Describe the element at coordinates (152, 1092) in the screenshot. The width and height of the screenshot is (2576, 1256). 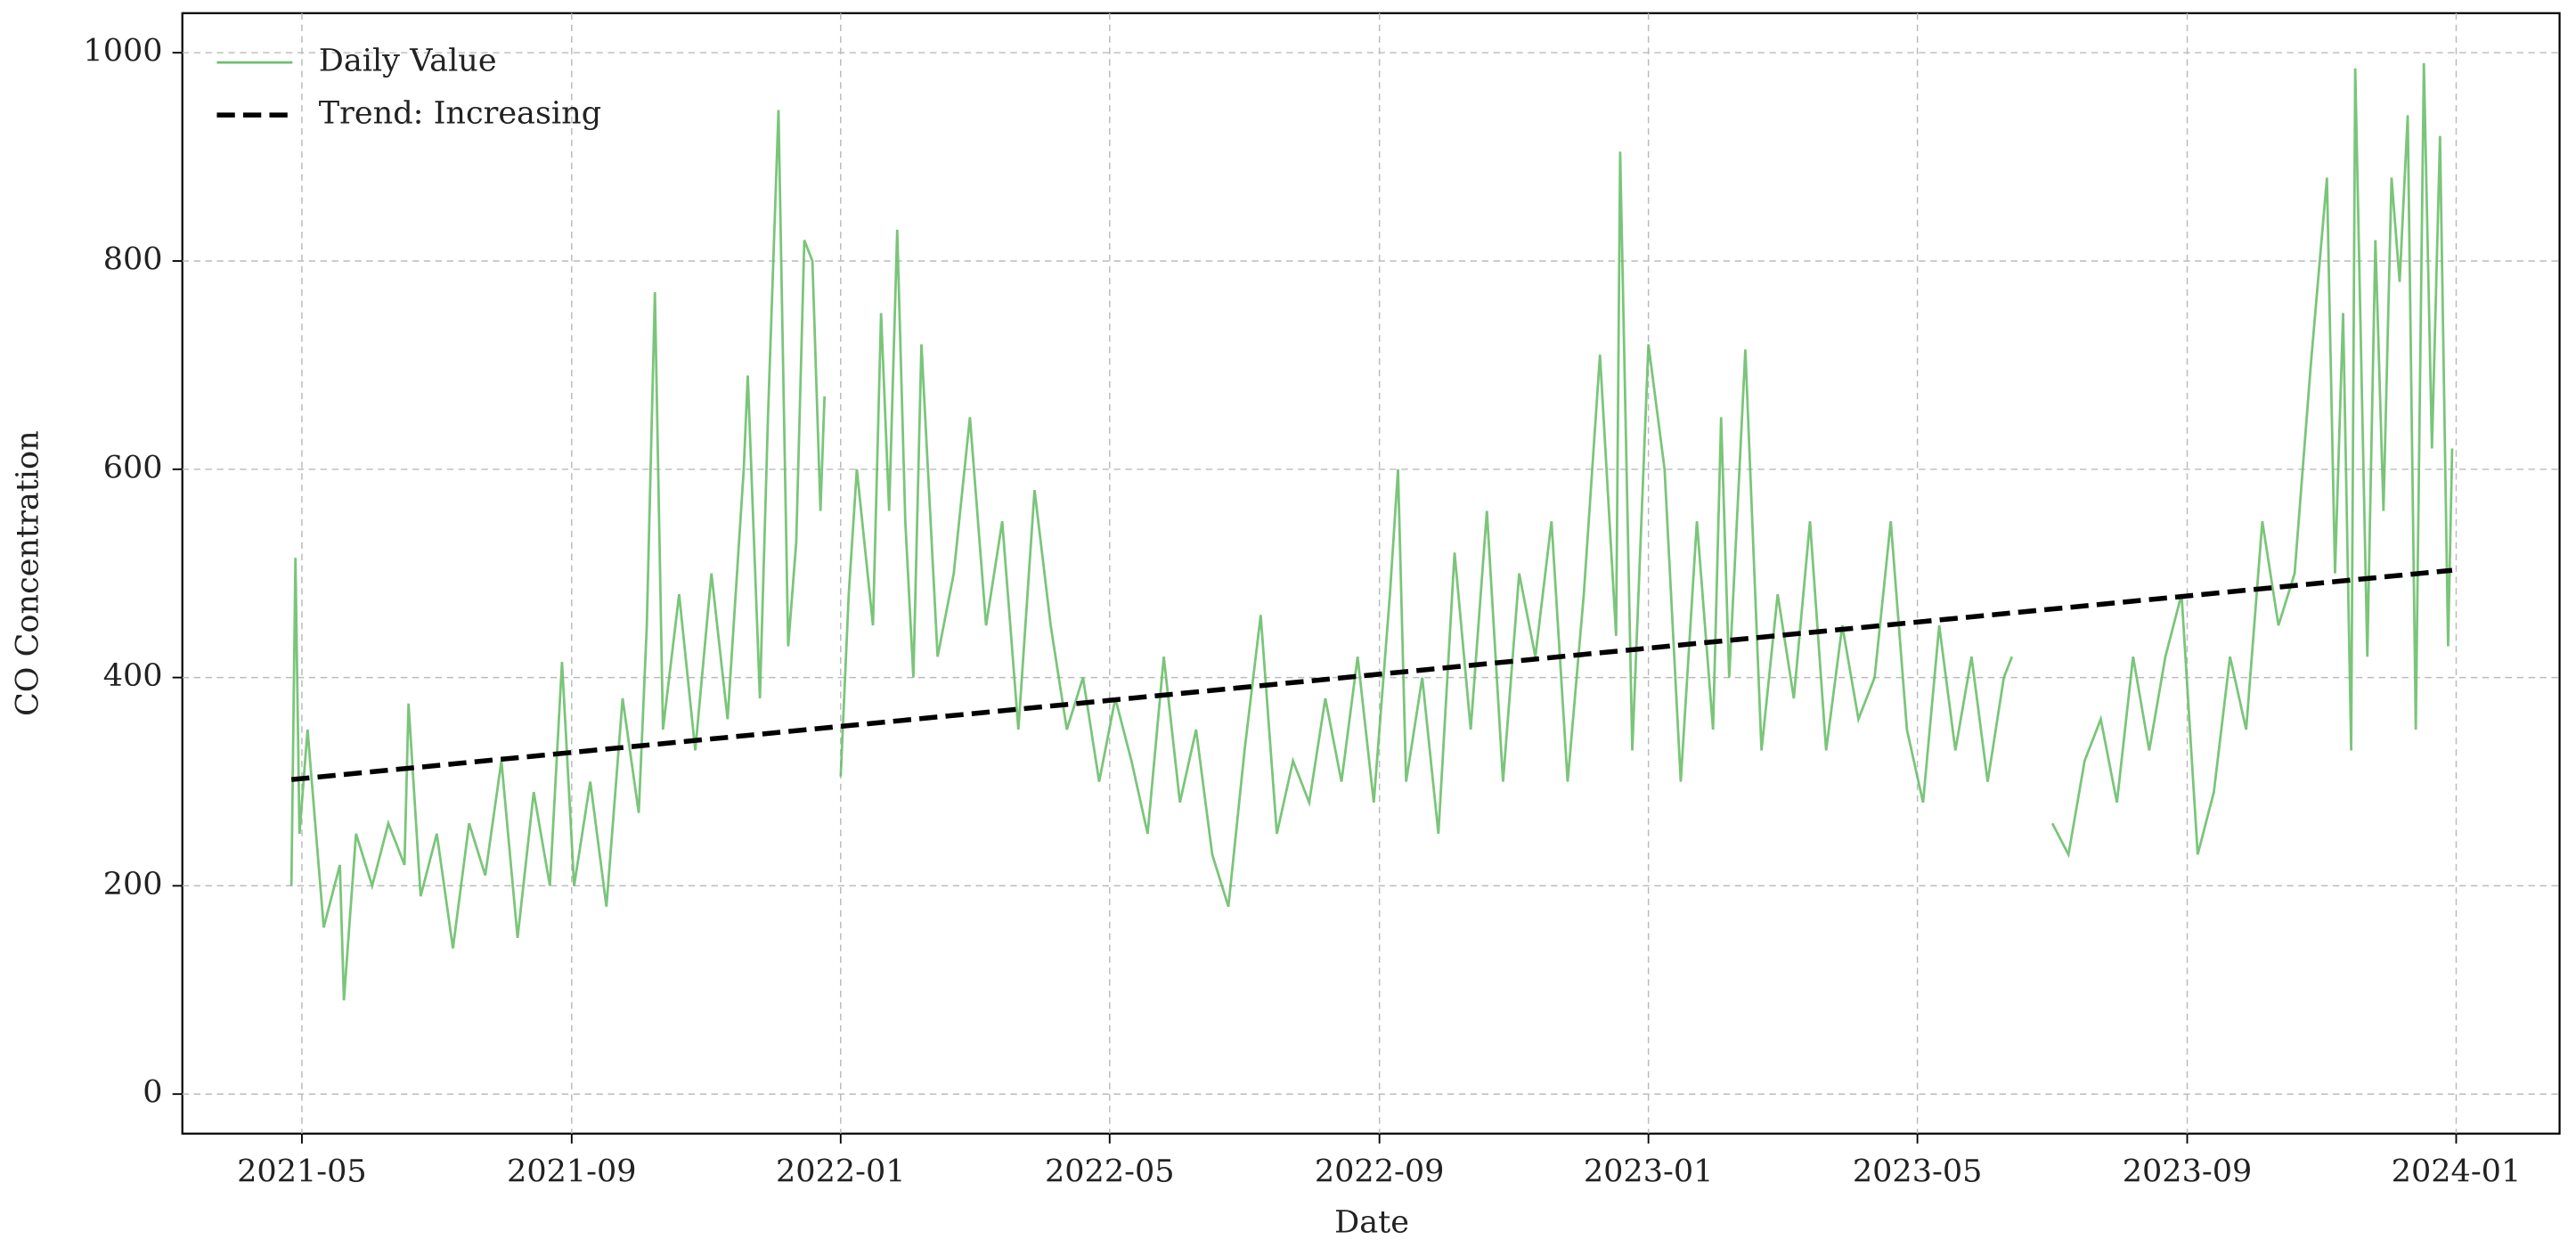
I see `y-tick-label: 0` at that location.